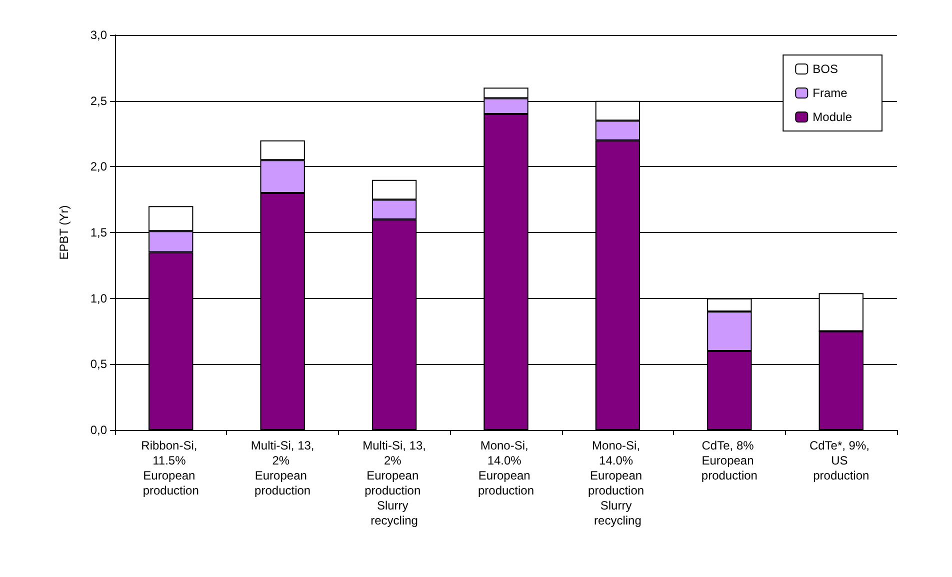  What do you see at coordinates (618, 483) in the screenshot?
I see `x-tick-label: Mono-Si, 14.0% European production Slurry recycling` at bounding box center [618, 483].